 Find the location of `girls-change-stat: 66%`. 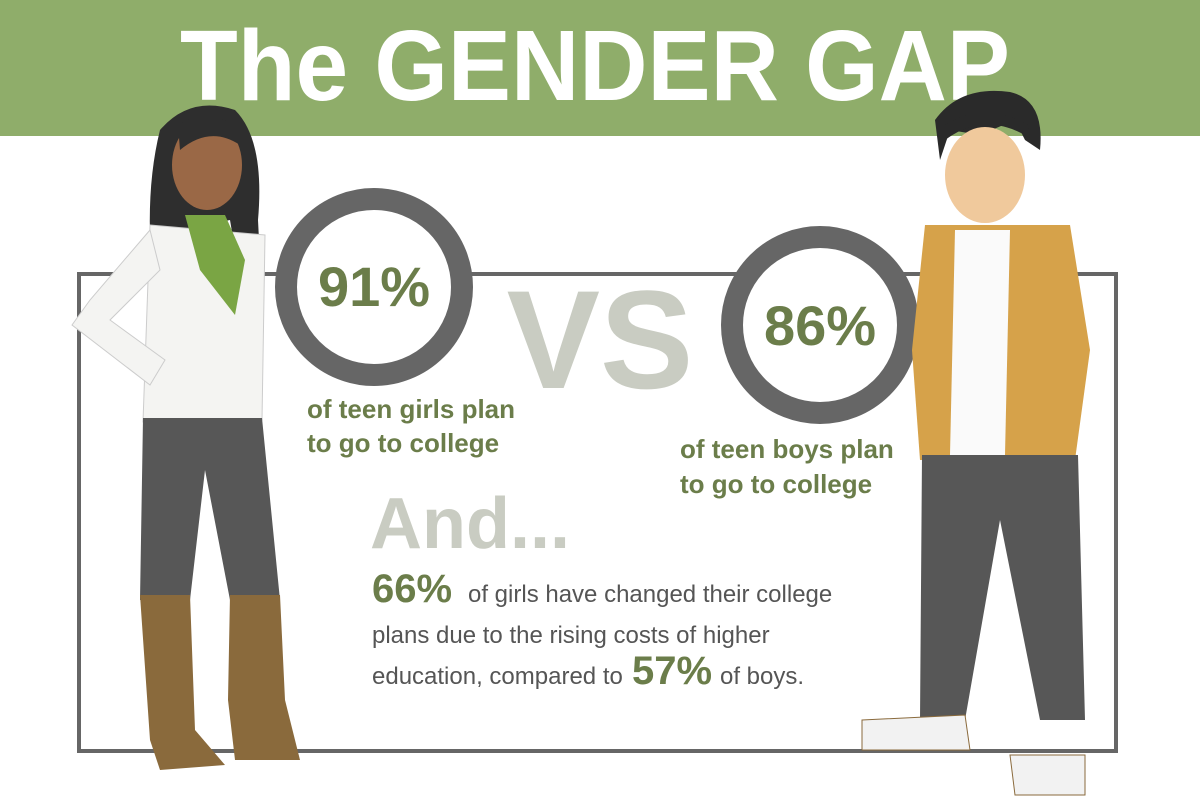

girls-change-stat: 66% is located at coordinates (412, 589).